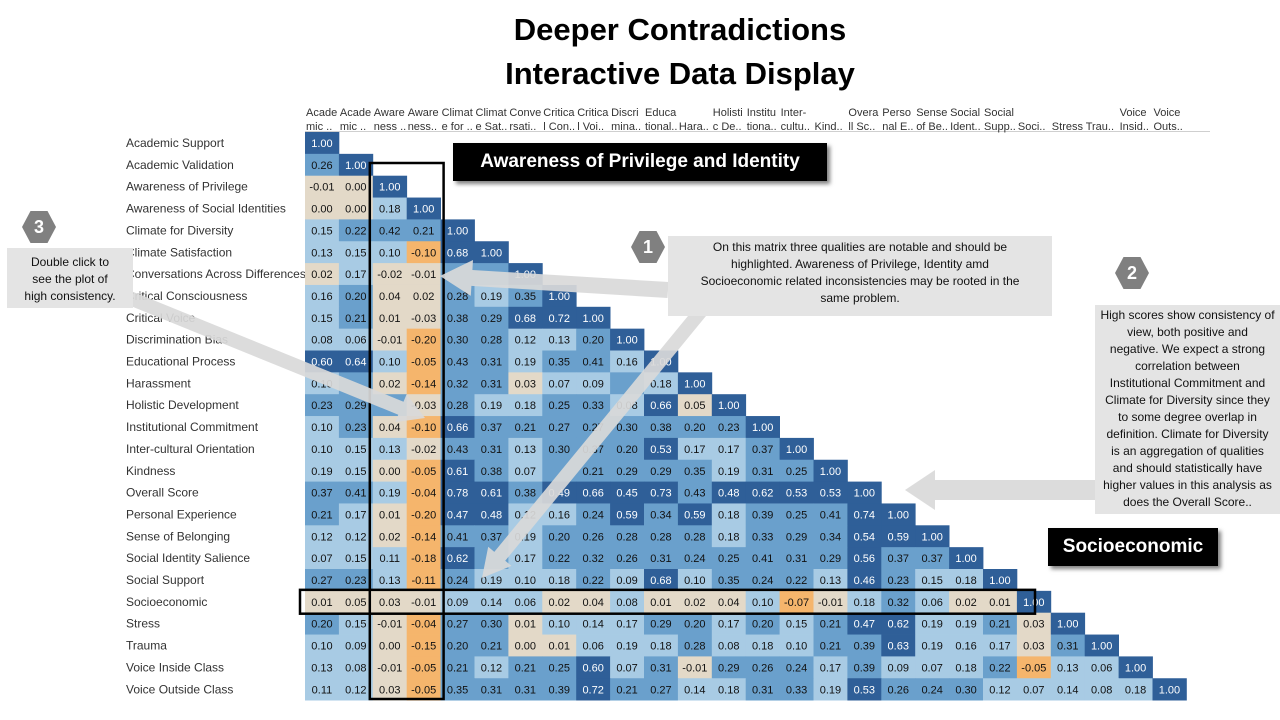 This screenshot has width=1280, height=720. What do you see at coordinates (188, 558) in the screenshot?
I see `row-label: Social Identity Salience` at bounding box center [188, 558].